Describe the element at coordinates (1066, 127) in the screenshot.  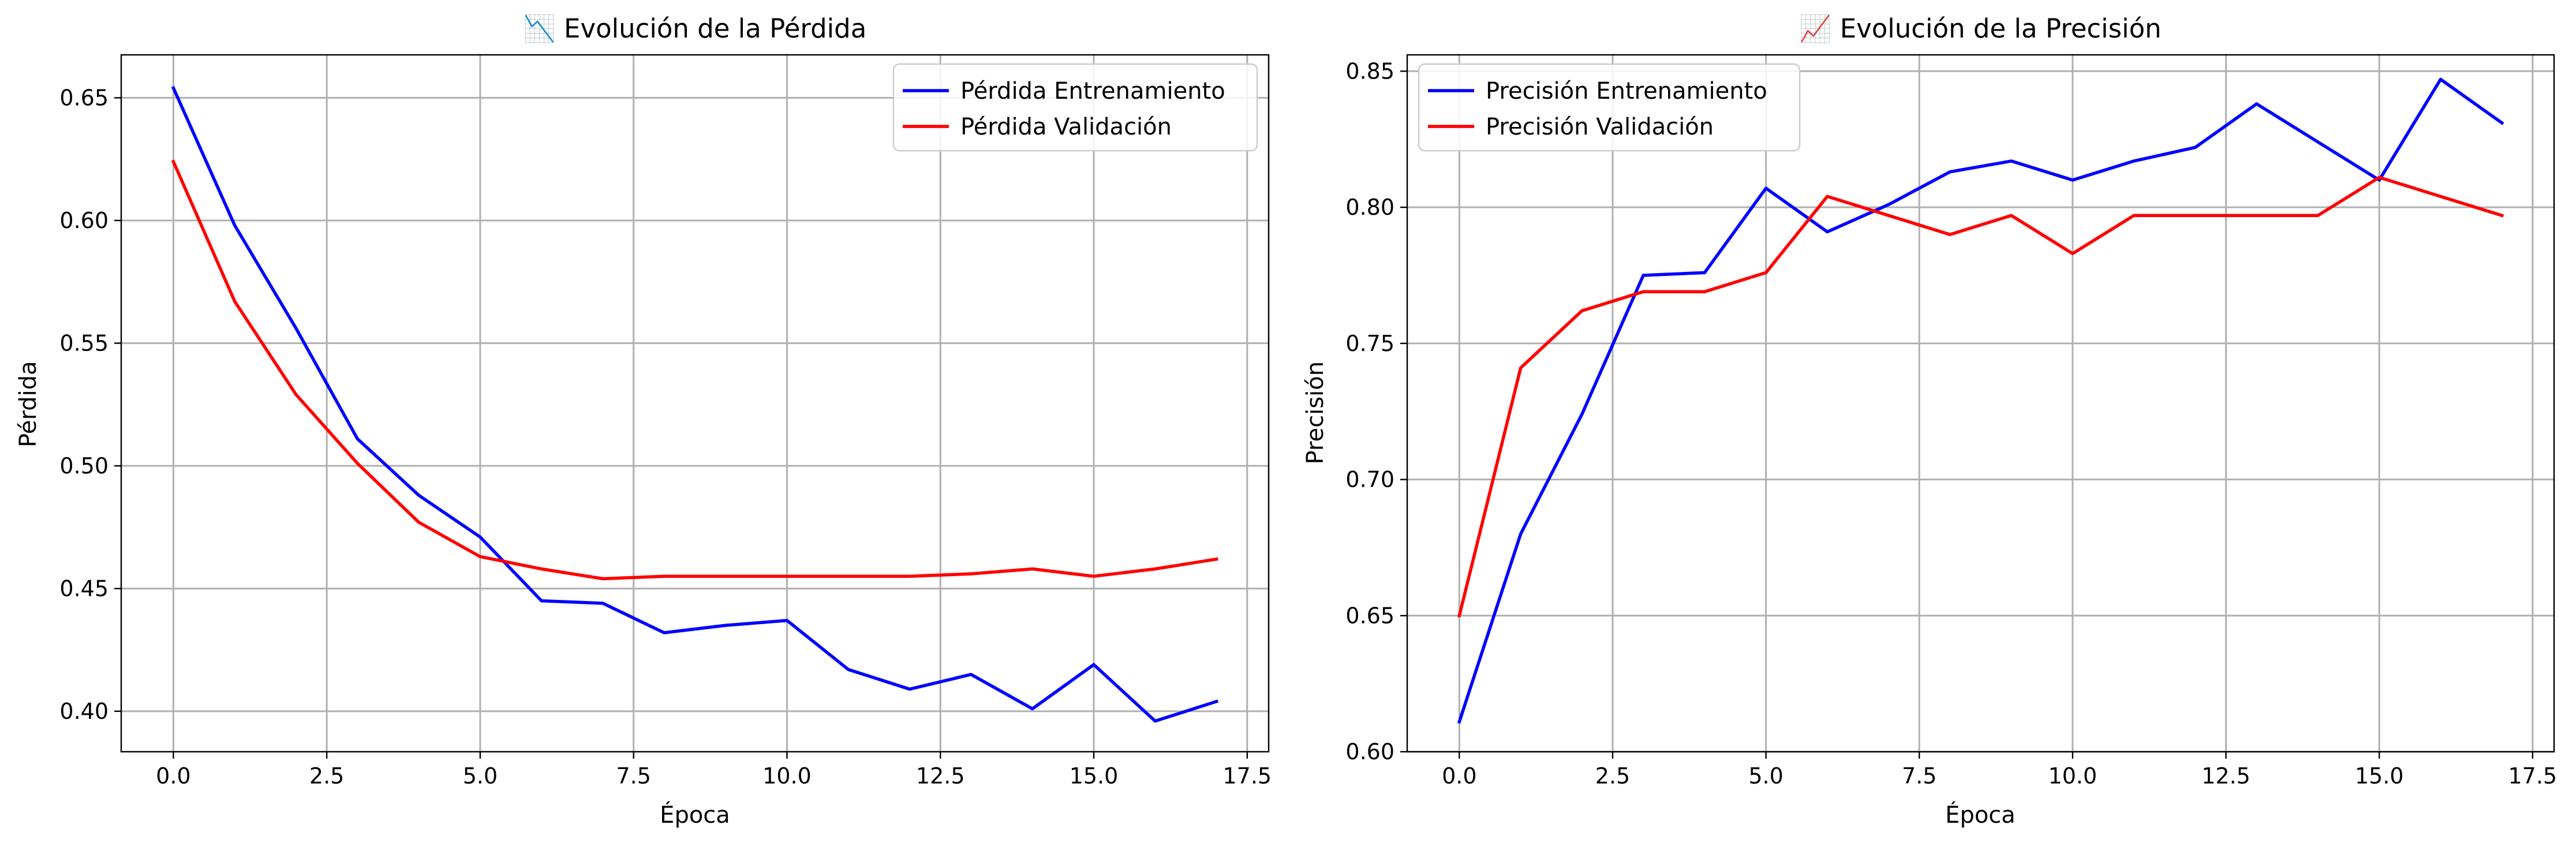
I see `legend-label: Pérdida Validación` at that location.